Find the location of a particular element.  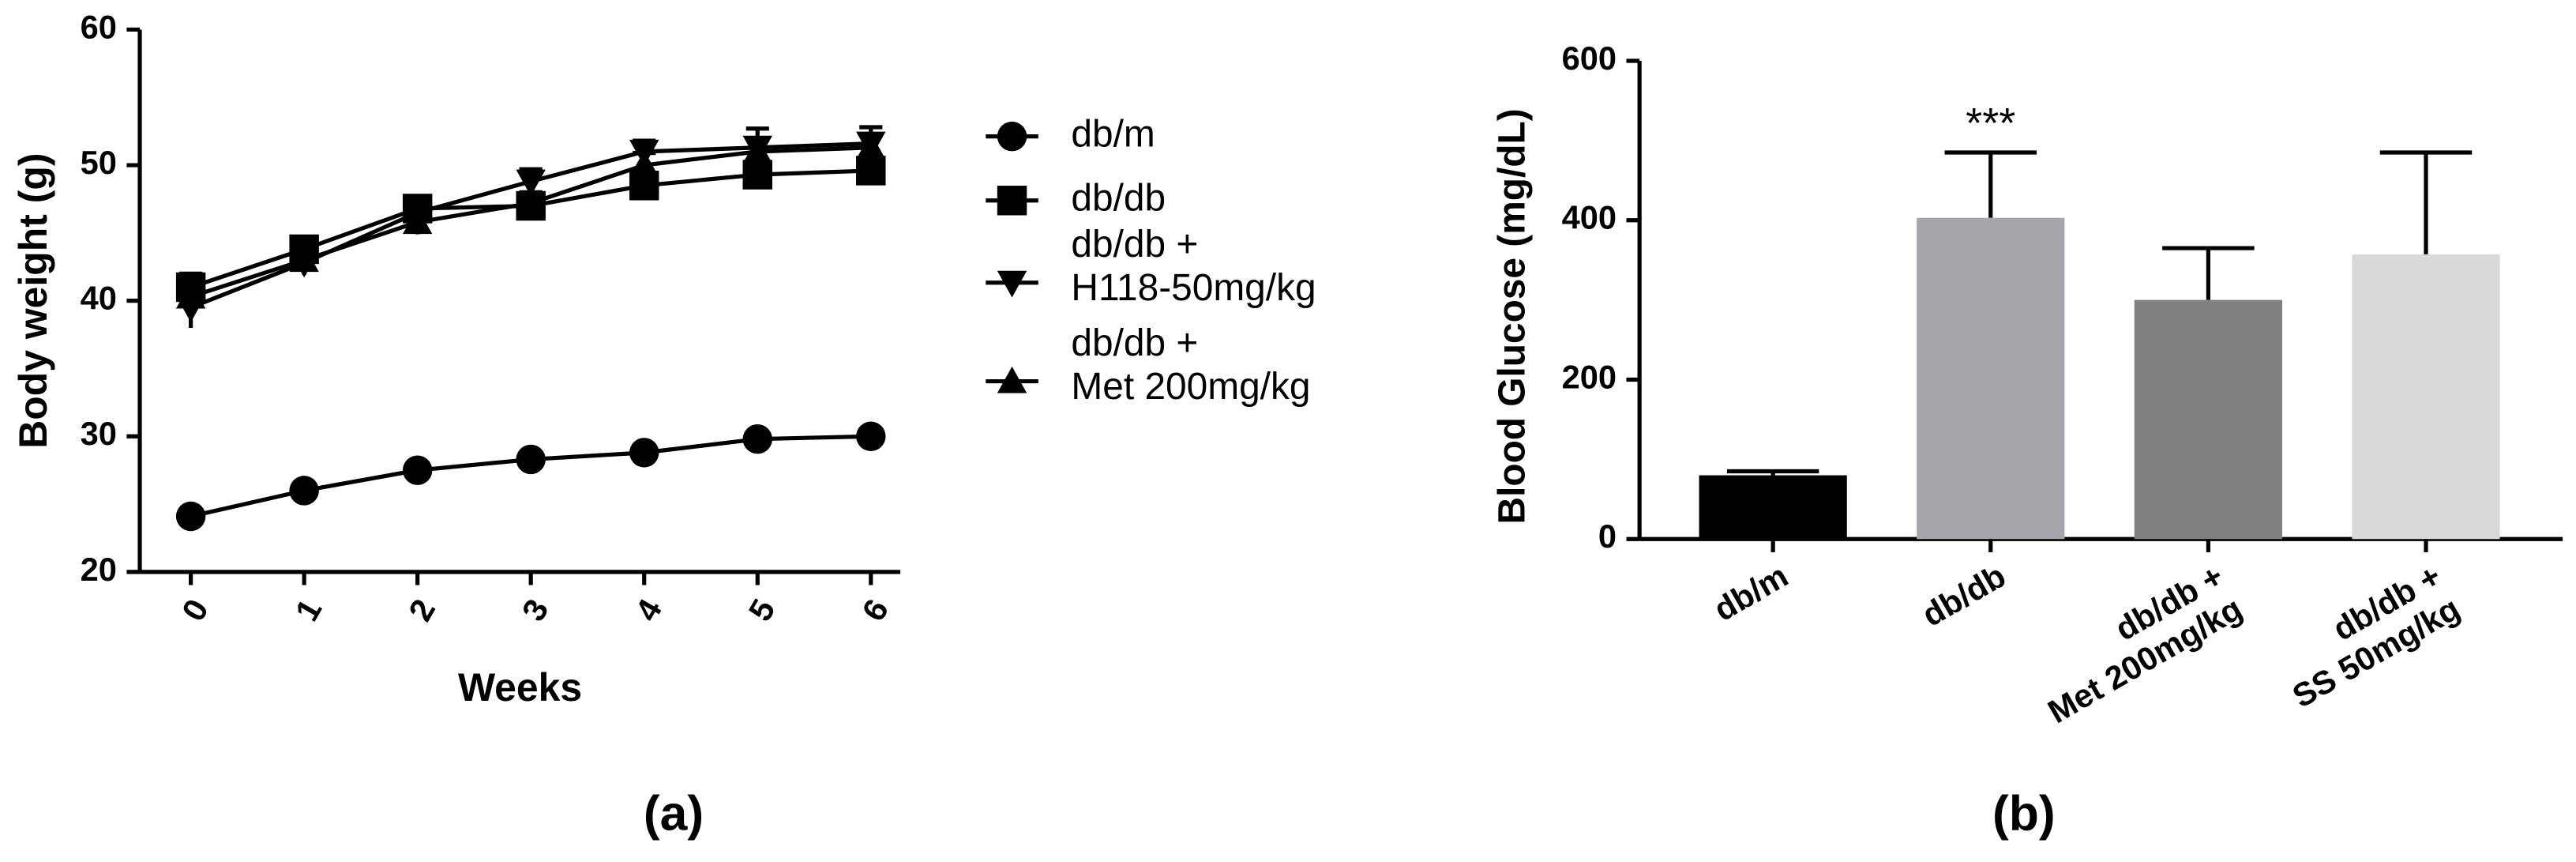

y-axis-label: Body weight (g) is located at coordinates (33, 301).